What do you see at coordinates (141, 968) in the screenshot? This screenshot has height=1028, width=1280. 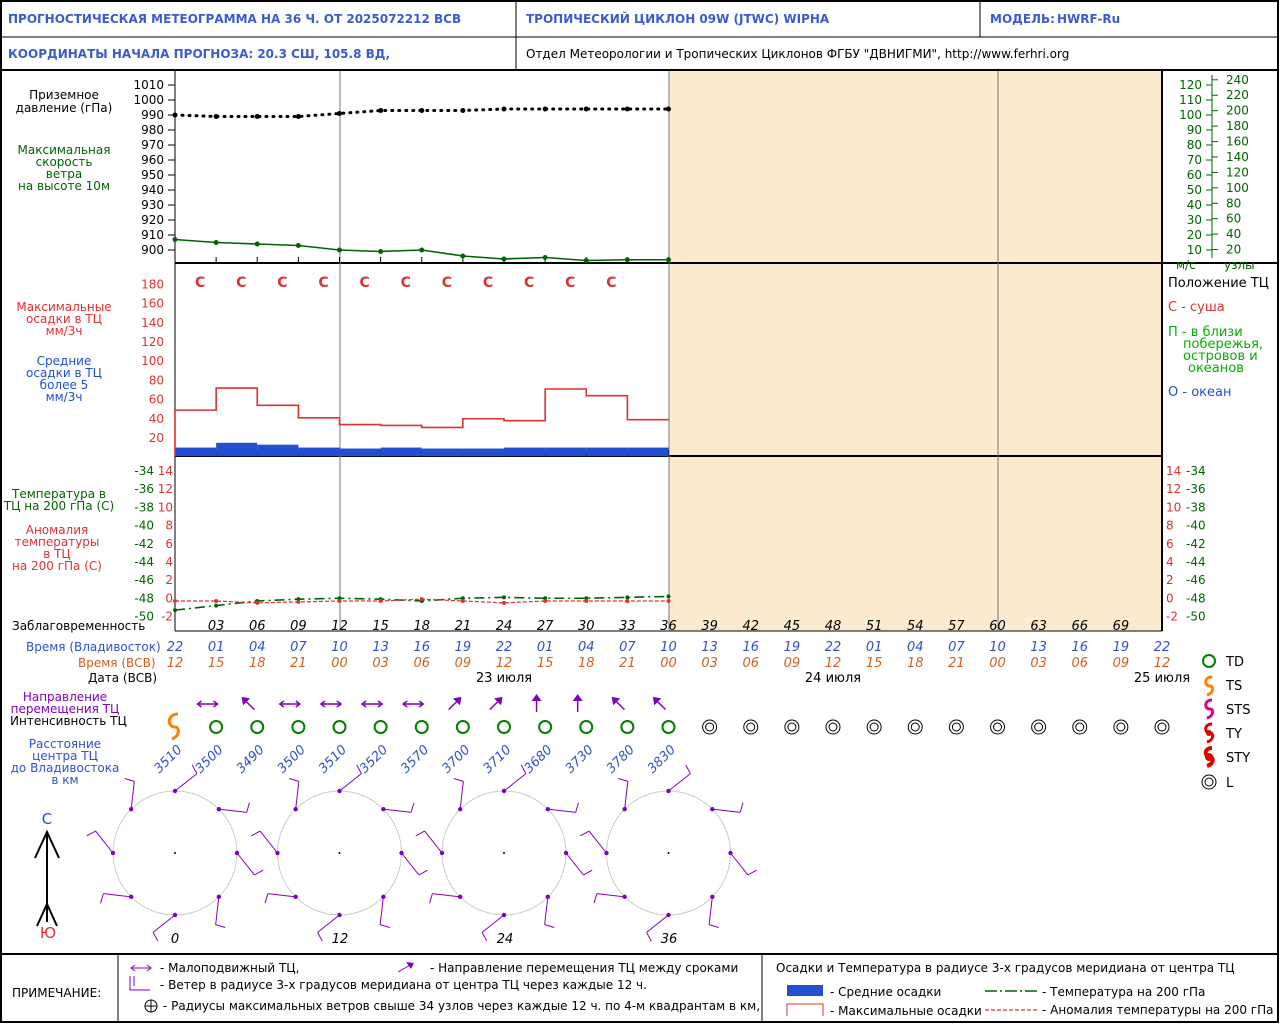 I see `stationary-icon` at bounding box center [141, 968].